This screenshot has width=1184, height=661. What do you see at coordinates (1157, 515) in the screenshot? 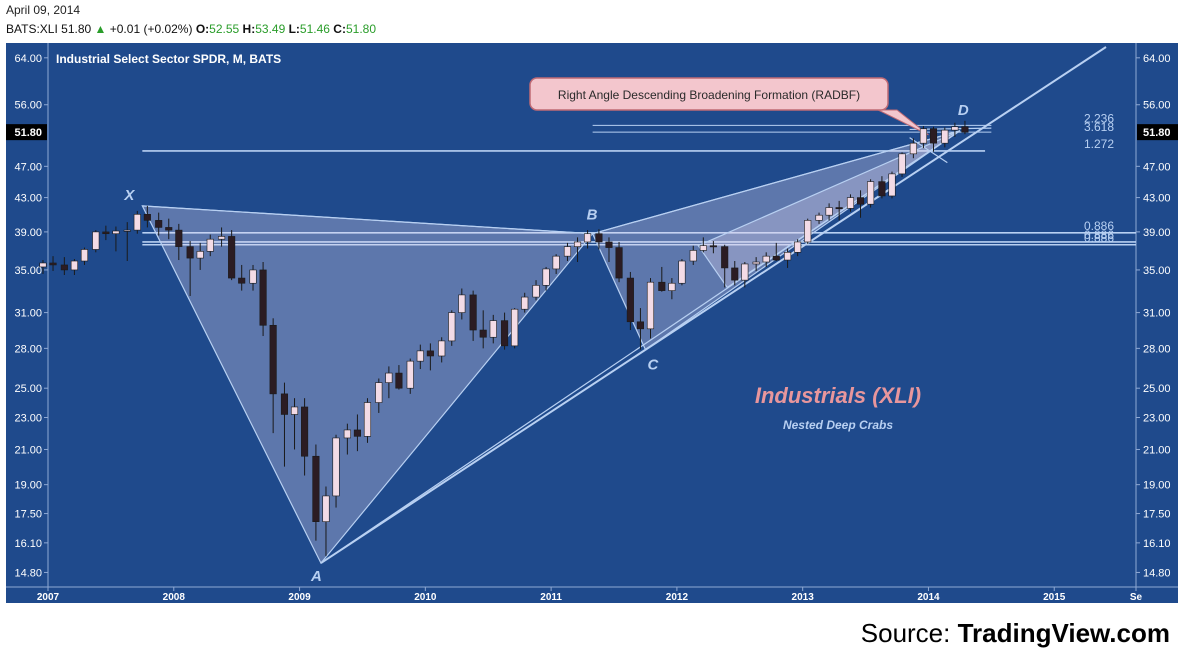
I see `y-tick-label-right: 17.50` at bounding box center [1157, 515].